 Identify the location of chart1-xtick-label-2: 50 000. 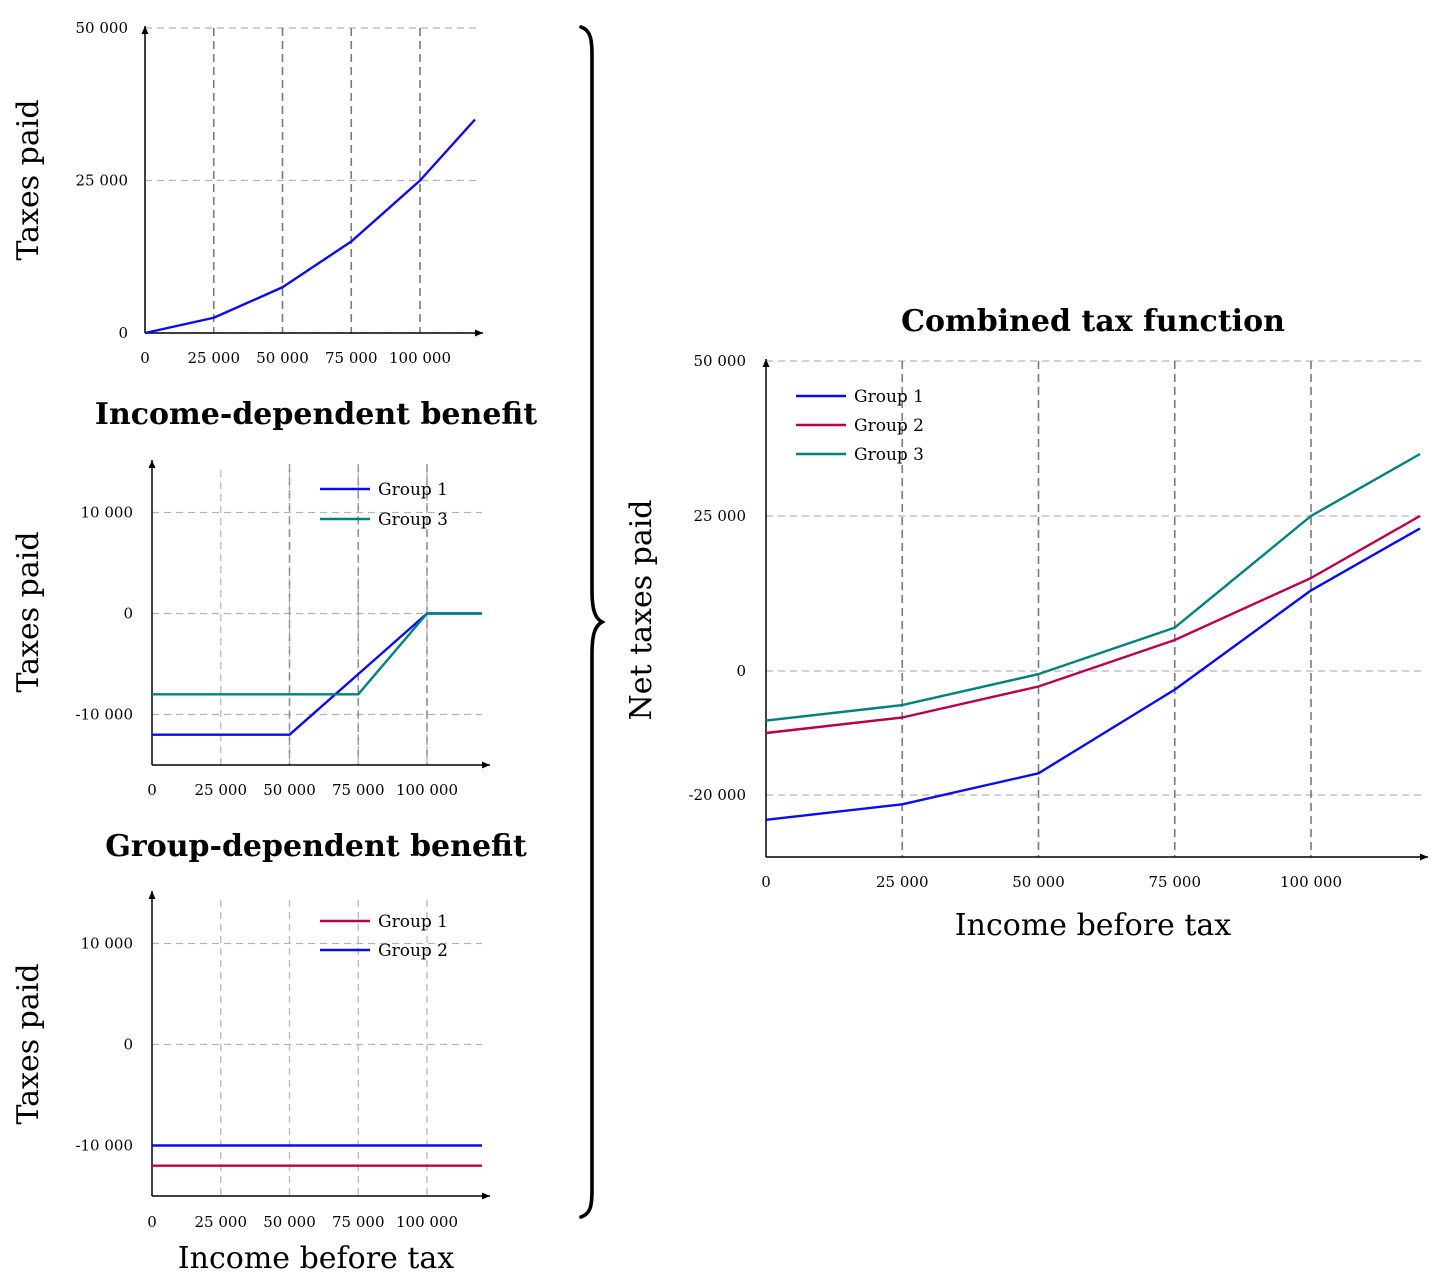
(282, 358).